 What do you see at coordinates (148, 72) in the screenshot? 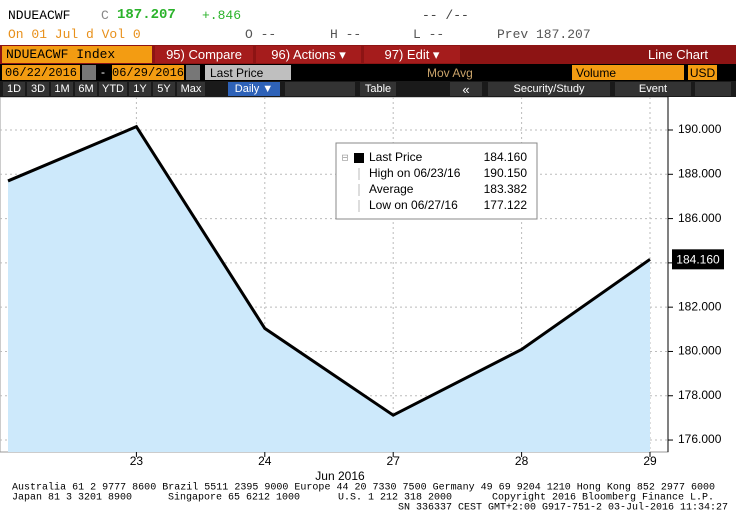
I see `end-date: 06/29/2016` at bounding box center [148, 72].